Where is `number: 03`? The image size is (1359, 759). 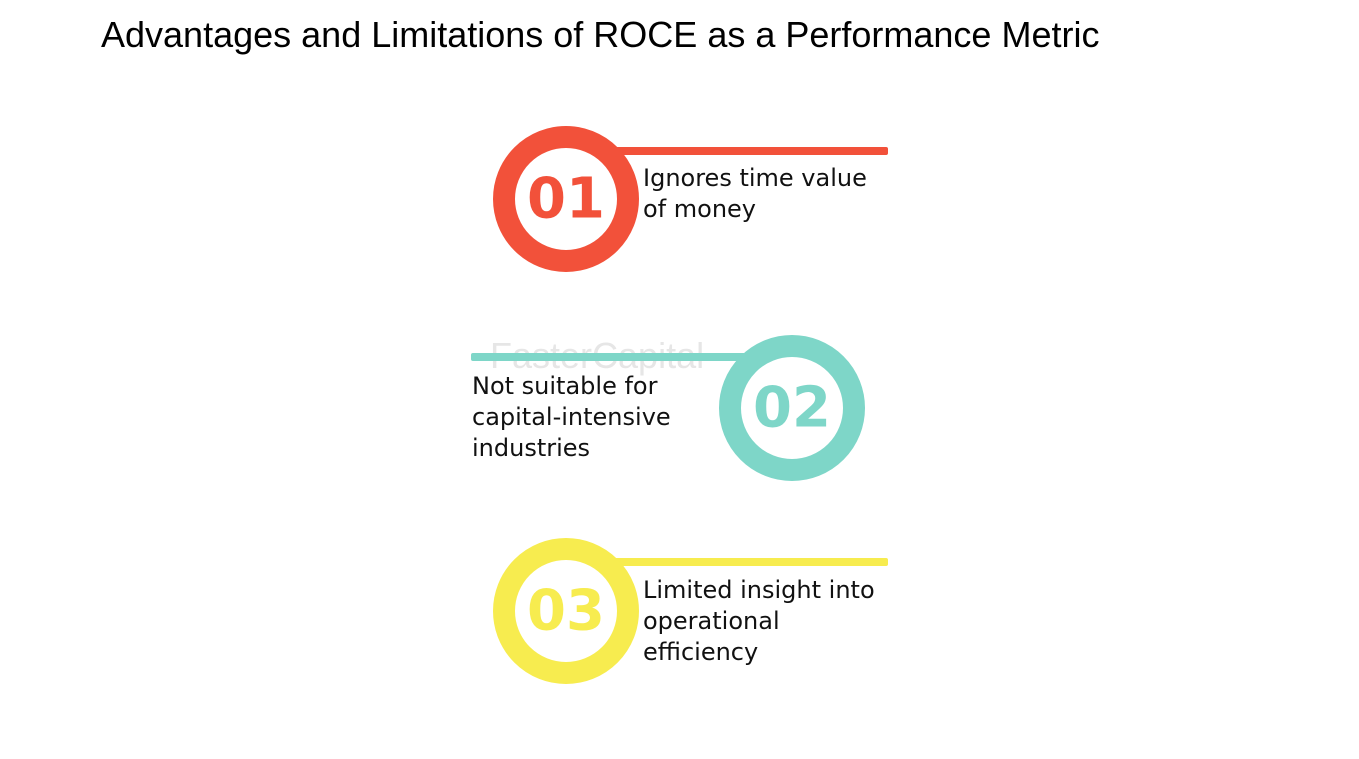 number: 03 is located at coordinates (566, 611).